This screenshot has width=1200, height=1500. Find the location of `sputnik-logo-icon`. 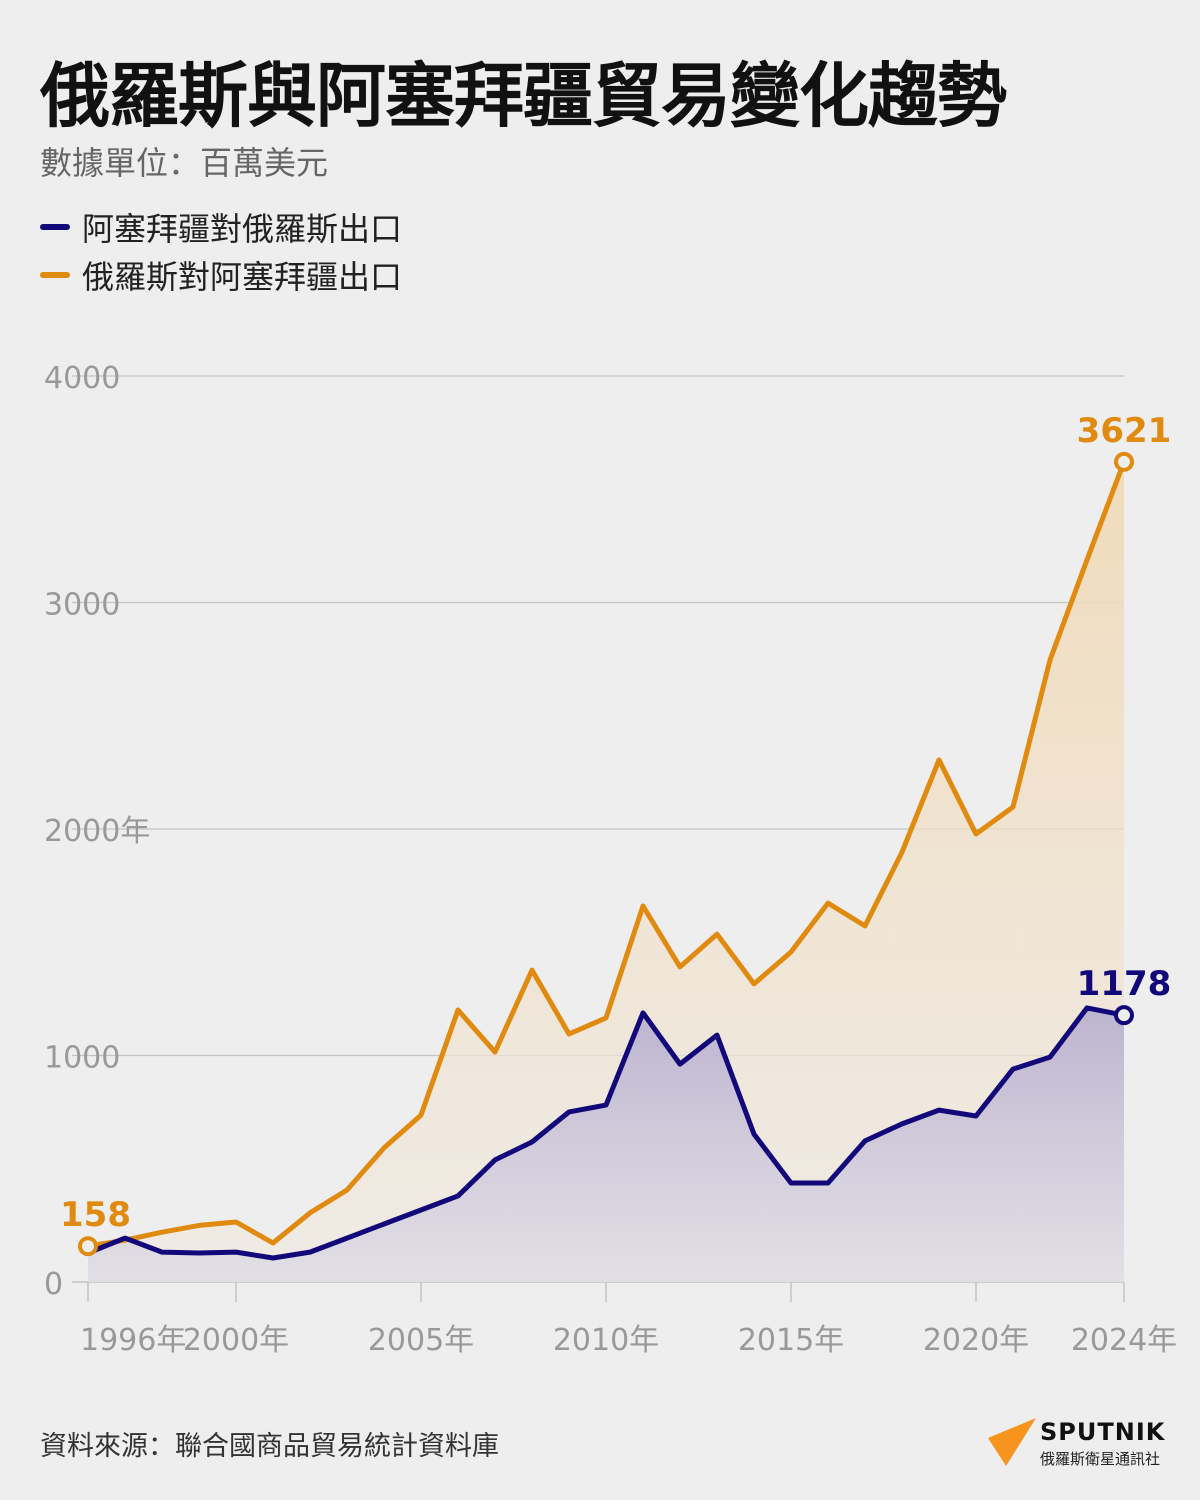

sputnik-logo-icon is located at coordinates (1012, 1442).